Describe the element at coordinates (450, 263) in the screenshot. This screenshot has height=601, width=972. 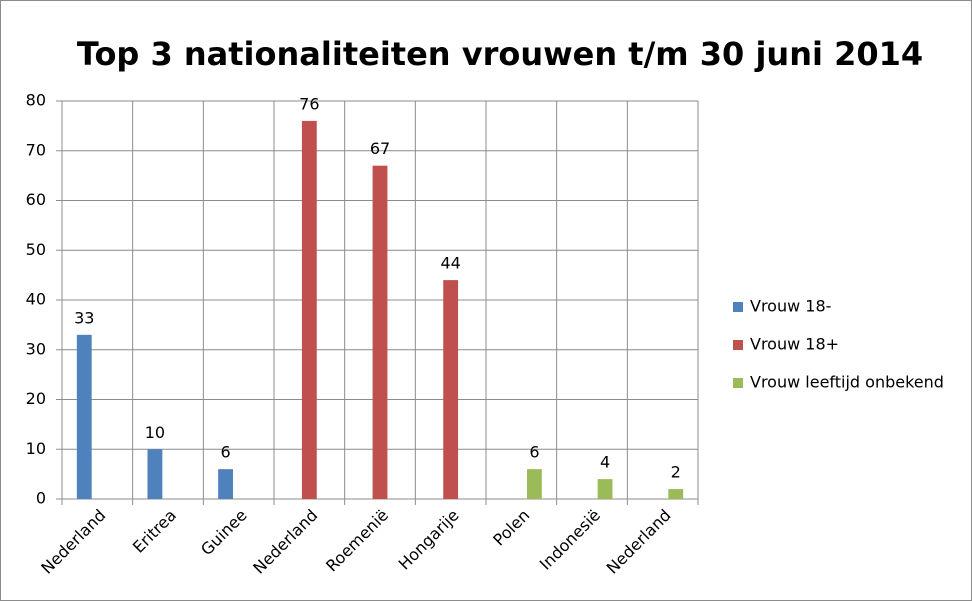
I see `data-label: 44` at that location.